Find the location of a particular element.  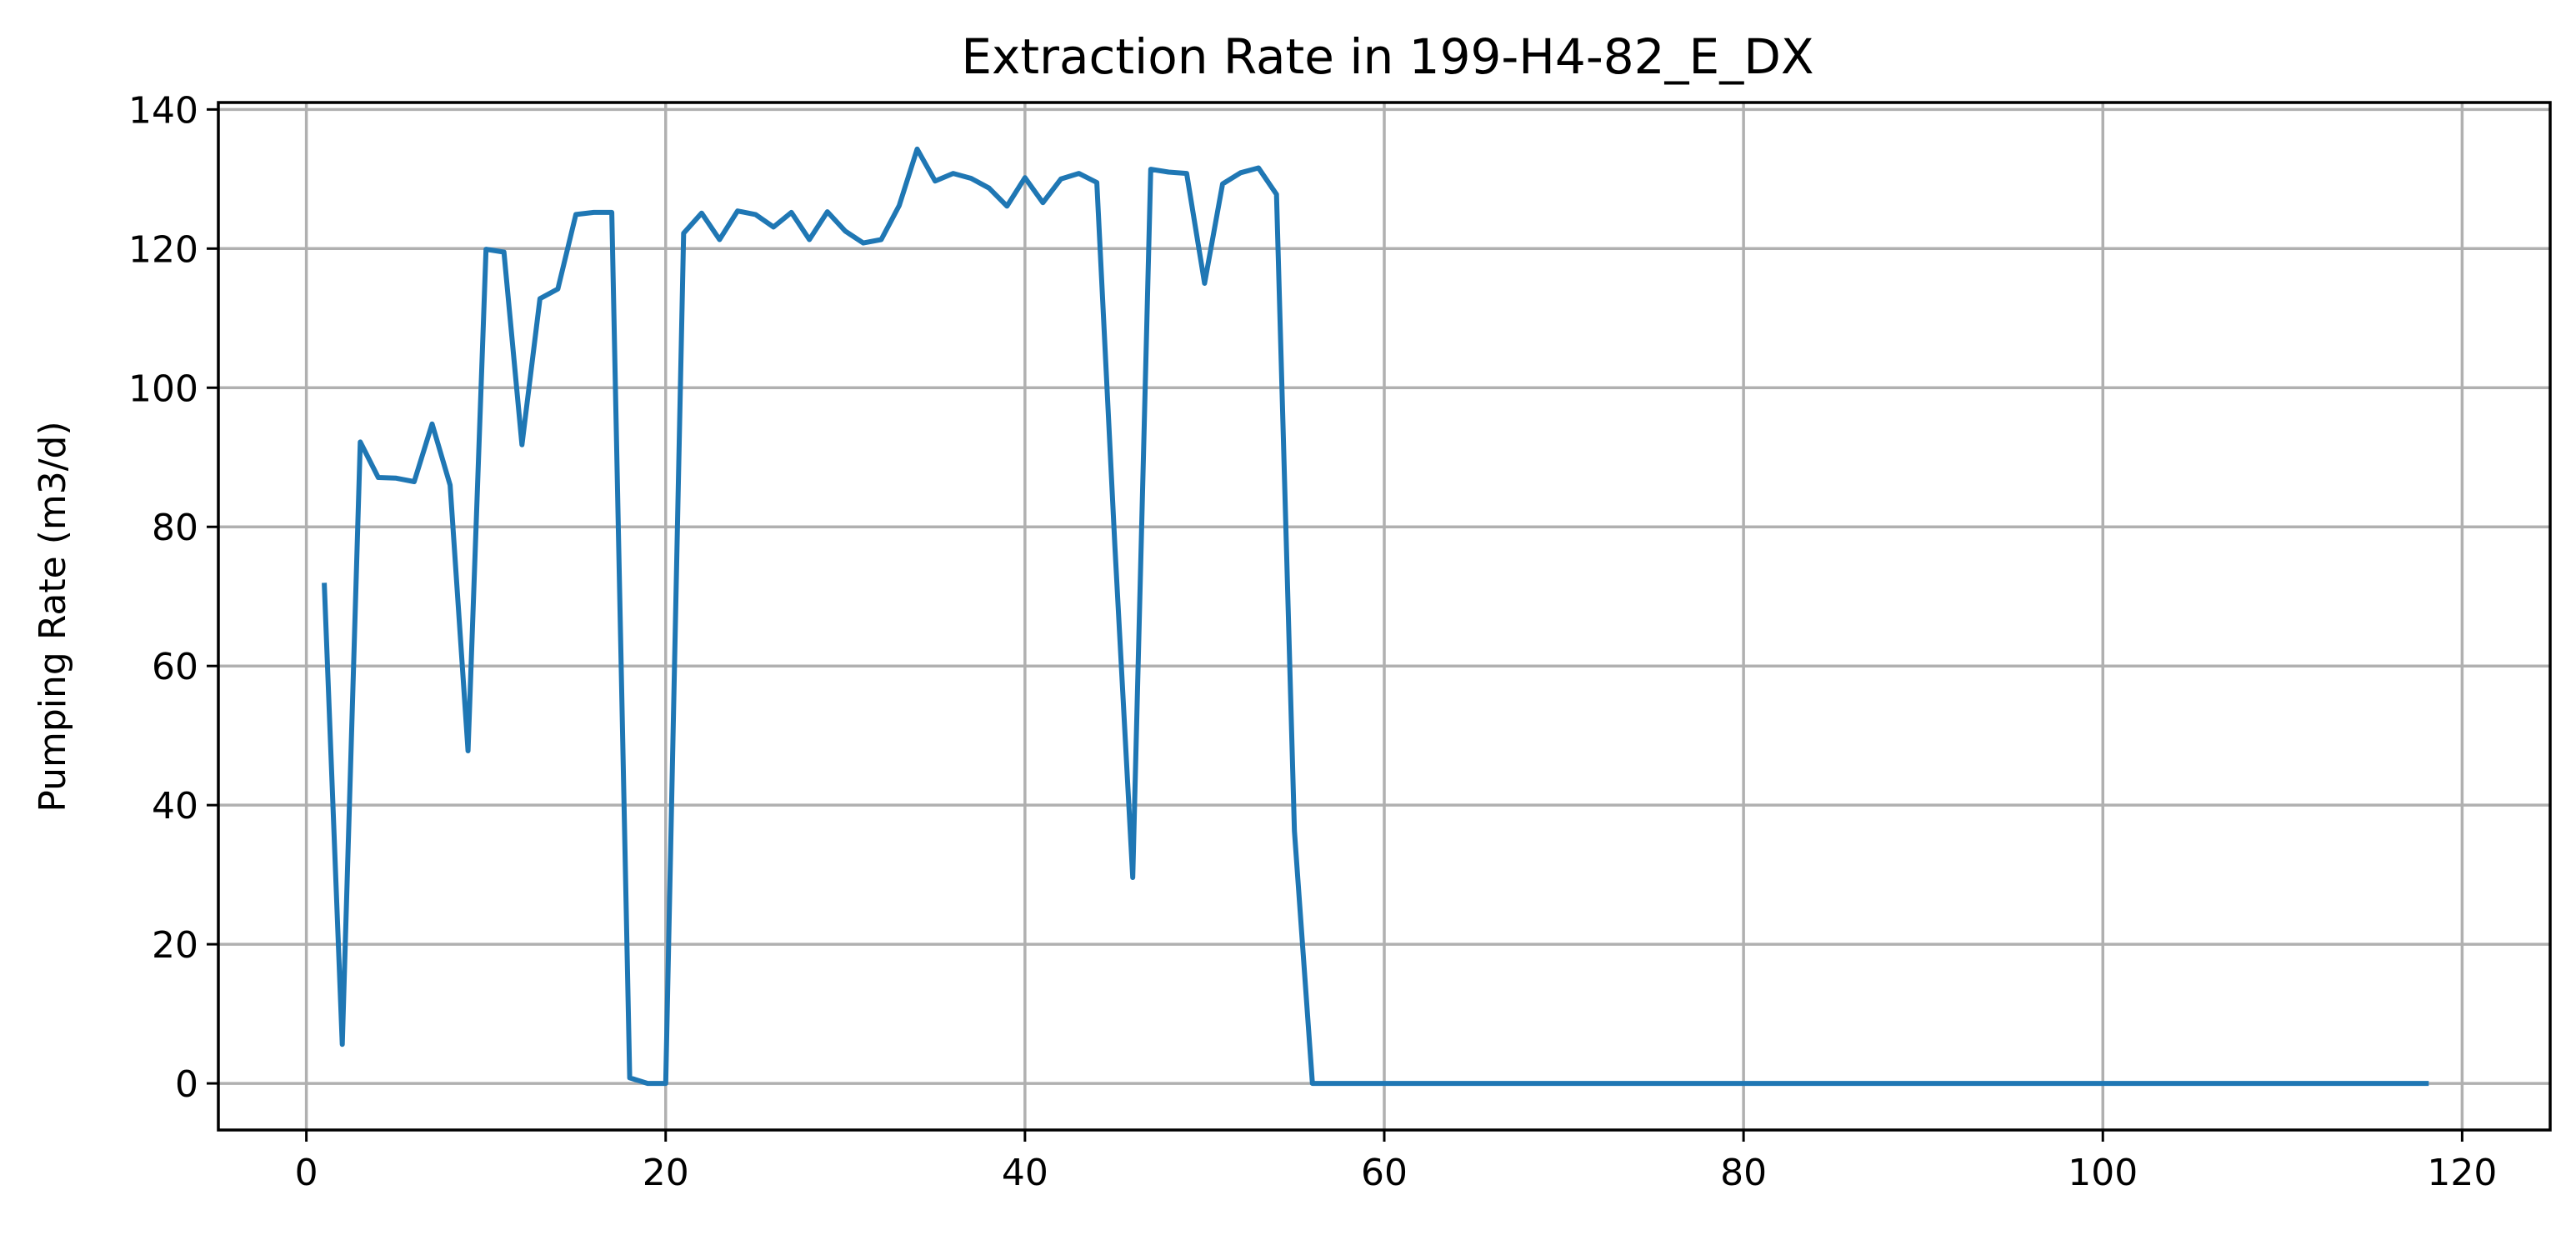

chart-title: Extraction Rate in 199-H4-82_E_DX is located at coordinates (1387, 56).